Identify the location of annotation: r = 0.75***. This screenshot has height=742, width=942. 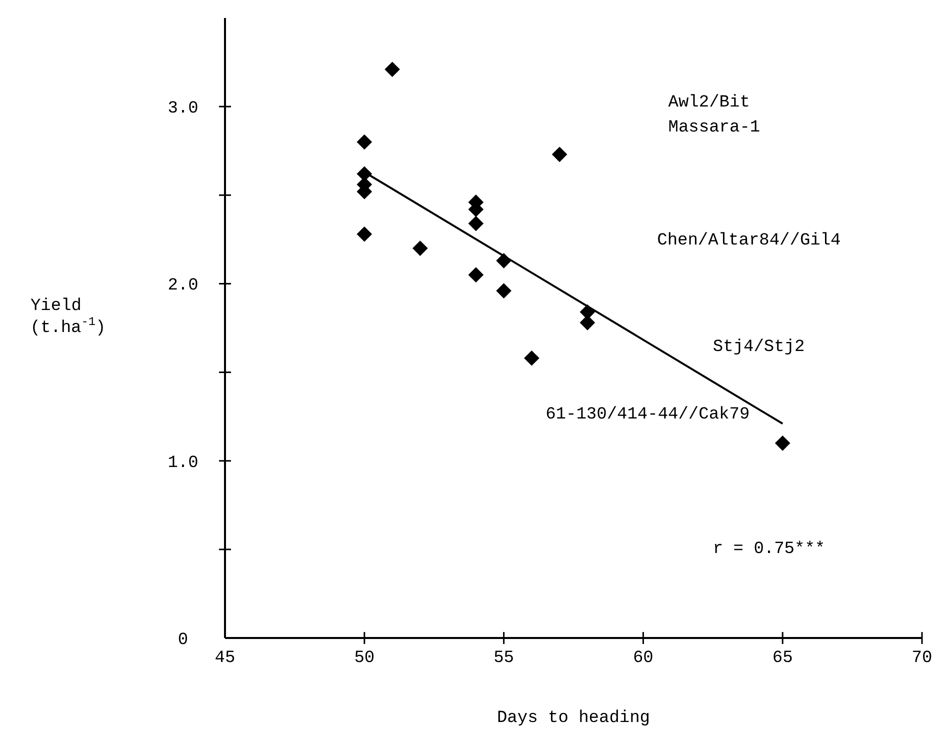
(769, 549).